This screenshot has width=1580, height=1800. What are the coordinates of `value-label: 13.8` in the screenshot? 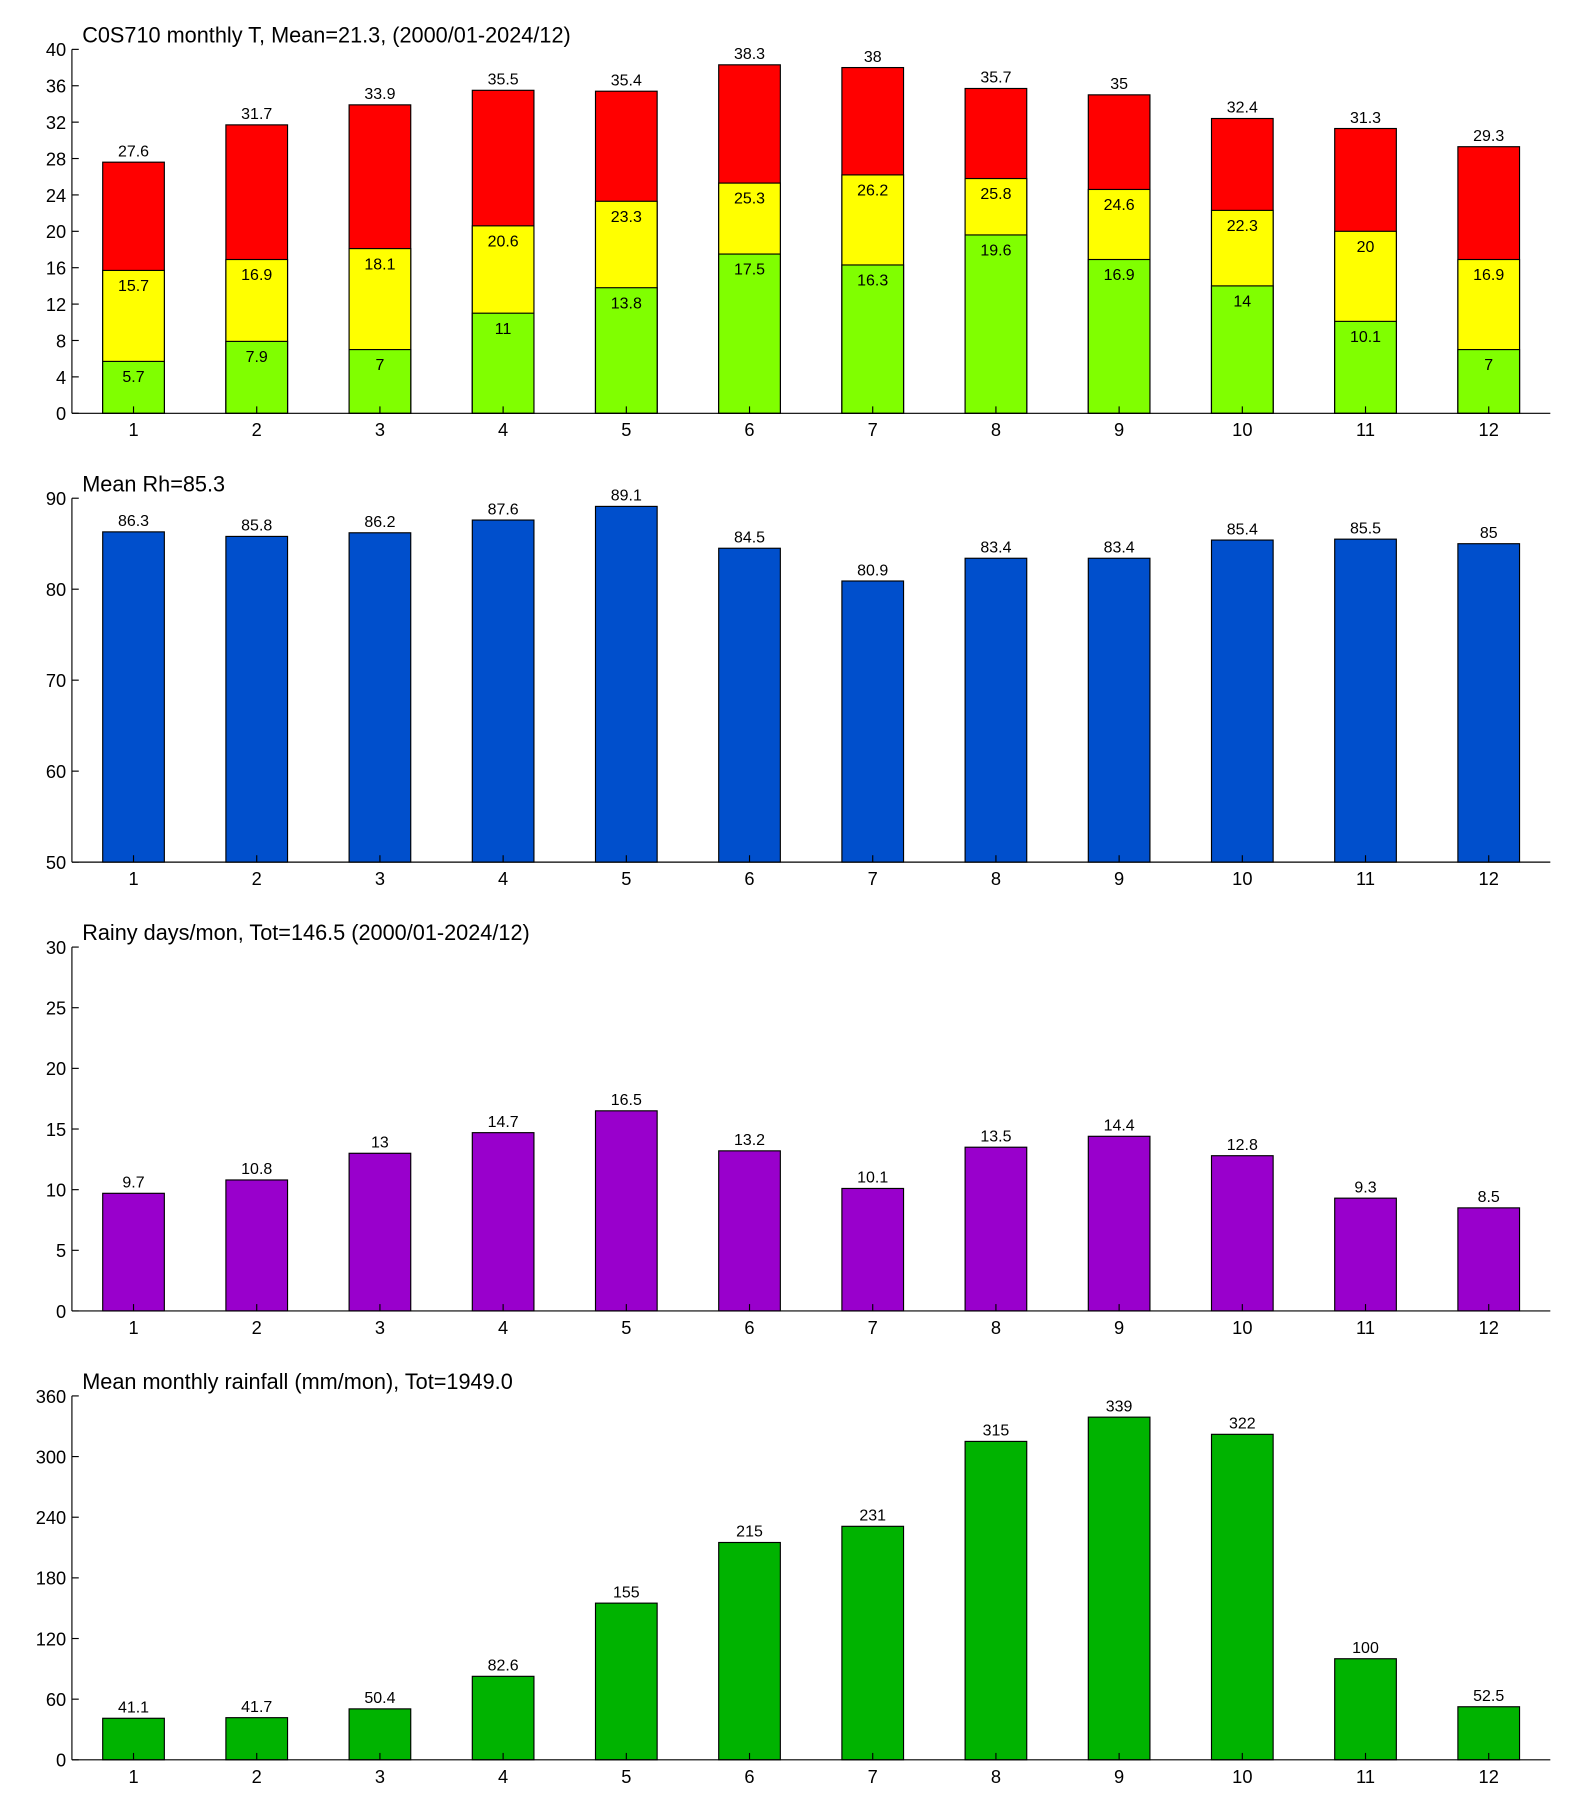 It's located at (626, 303).